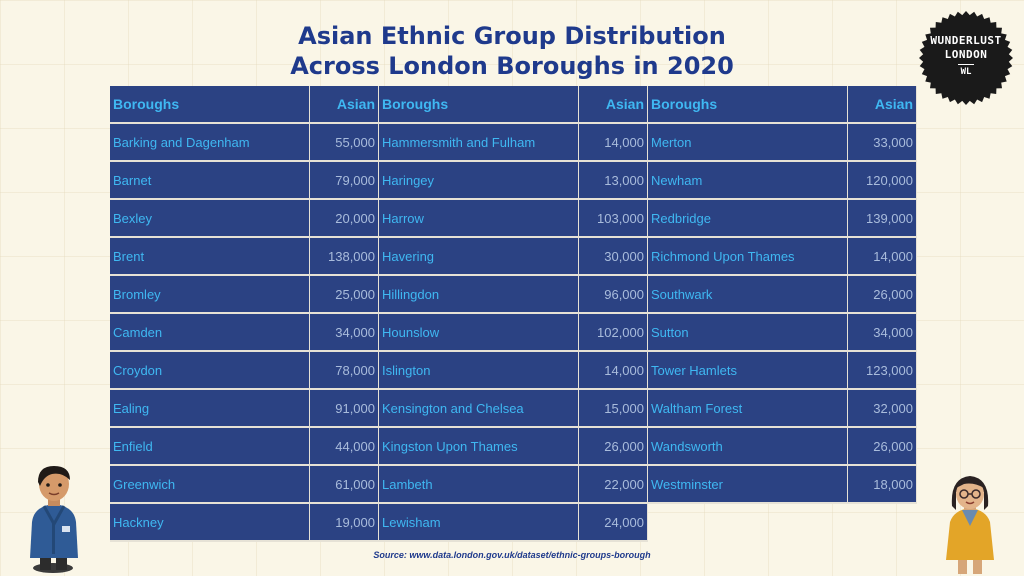 Image resolution: width=1024 pixels, height=576 pixels. Describe the element at coordinates (966, 64) in the screenshot. I see `logo-divider` at that location.